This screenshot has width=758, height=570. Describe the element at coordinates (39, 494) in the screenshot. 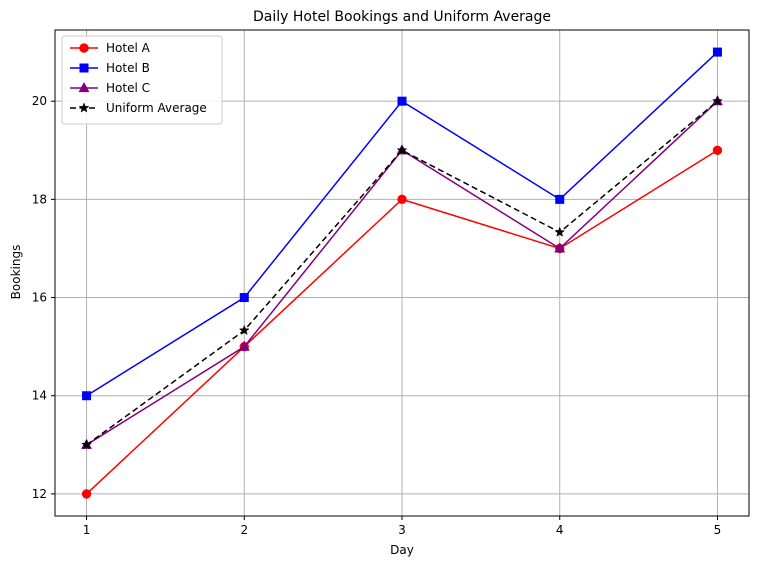

I see `y-tick-label: 12` at that location.